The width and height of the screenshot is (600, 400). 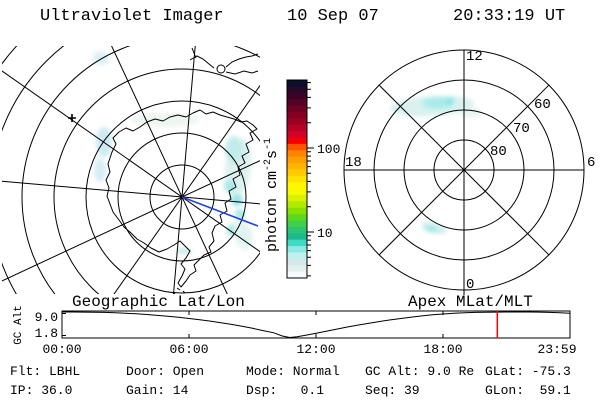 What do you see at coordinates (46, 317) in the screenshot?
I see `gc-alt-ytick-top: 9.0` at bounding box center [46, 317].